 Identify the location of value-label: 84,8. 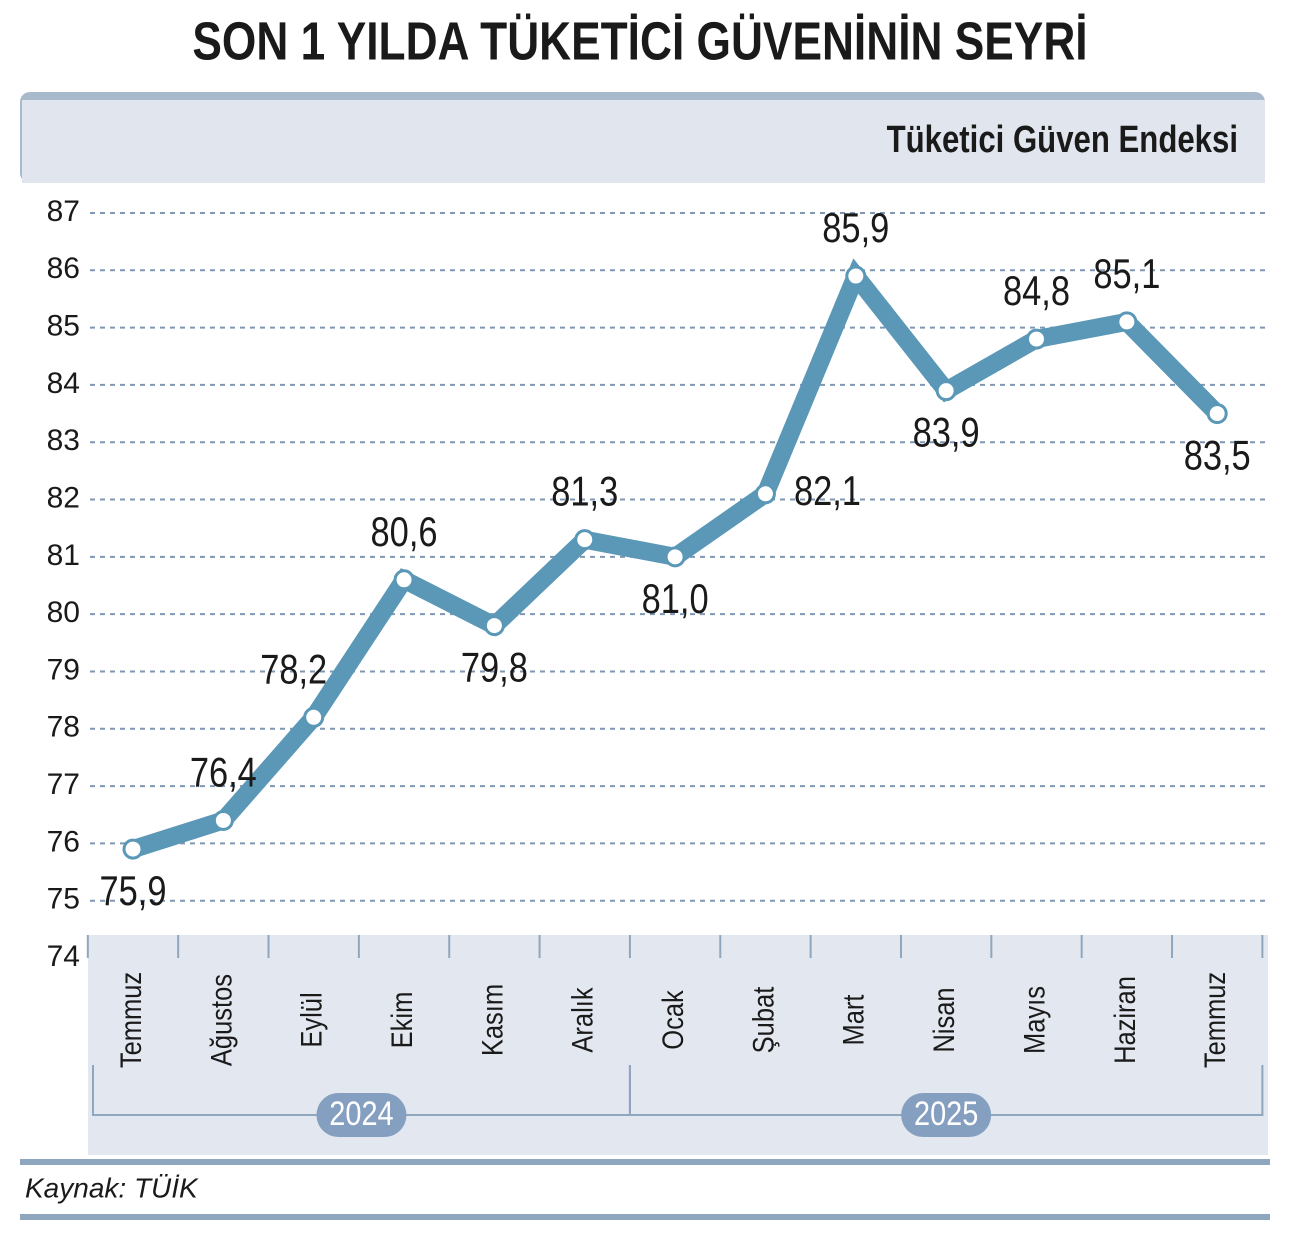
(1036, 291).